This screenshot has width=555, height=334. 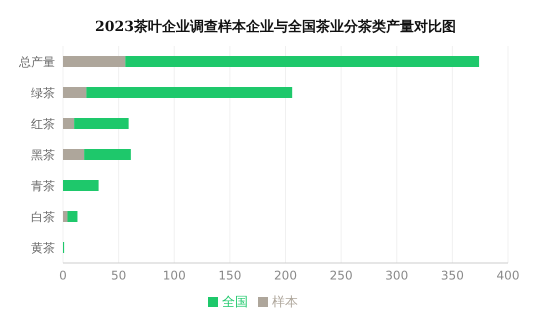 What do you see at coordinates (43, 123) in the screenshot?
I see `y-tick-label: 红茶` at bounding box center [43, 123].